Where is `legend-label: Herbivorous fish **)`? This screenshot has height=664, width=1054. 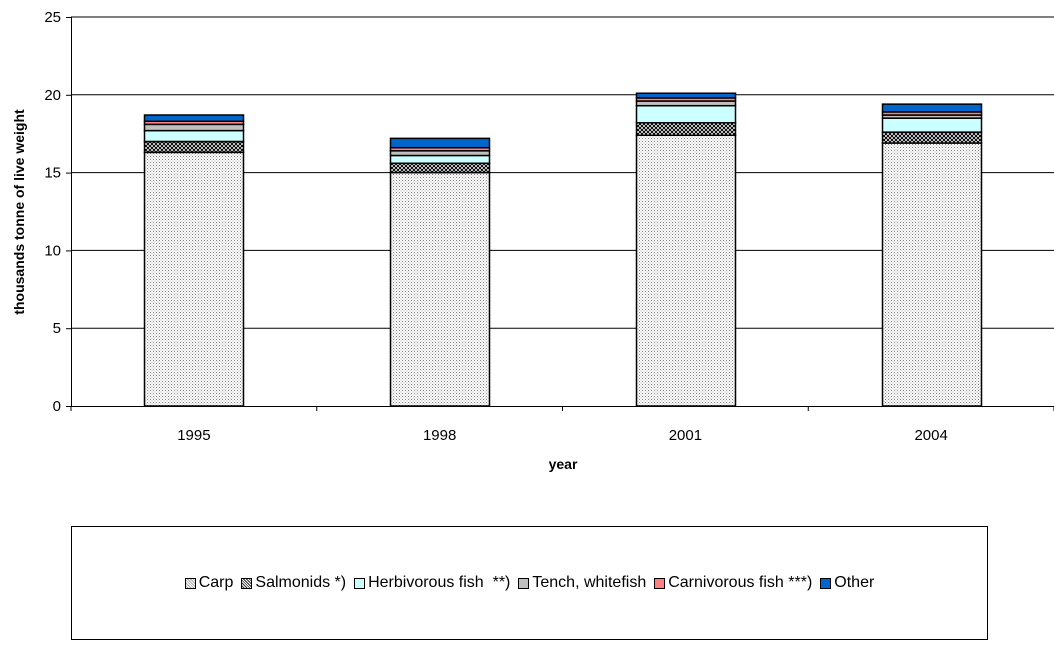
legend-label: Herbivorous fish **) is located at coordinates (439, 582).